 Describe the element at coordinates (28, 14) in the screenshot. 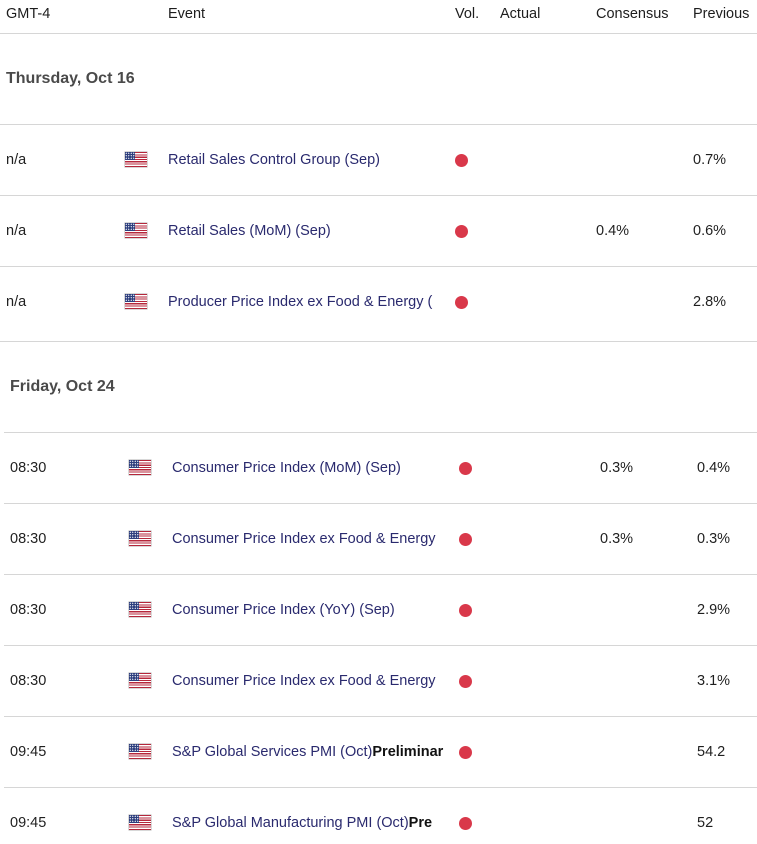

I see `header-timezone: GMT-4` at that location.